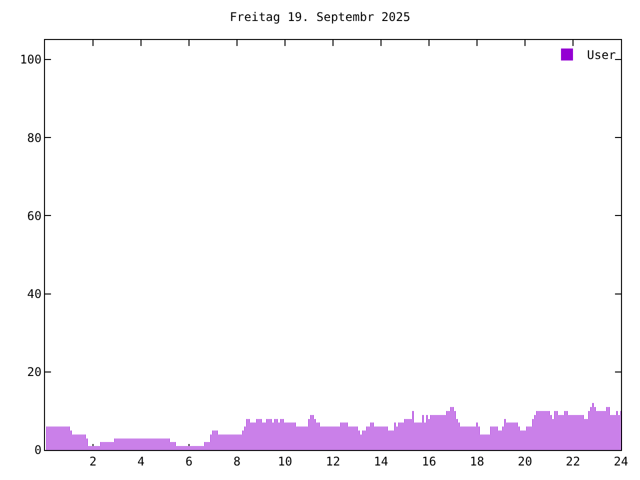 The image size is (640, 480). What do you see at coordinates (93, 461) in the screenshot?
I see `x-tick-label: 2` at bounding box center [93, 461].